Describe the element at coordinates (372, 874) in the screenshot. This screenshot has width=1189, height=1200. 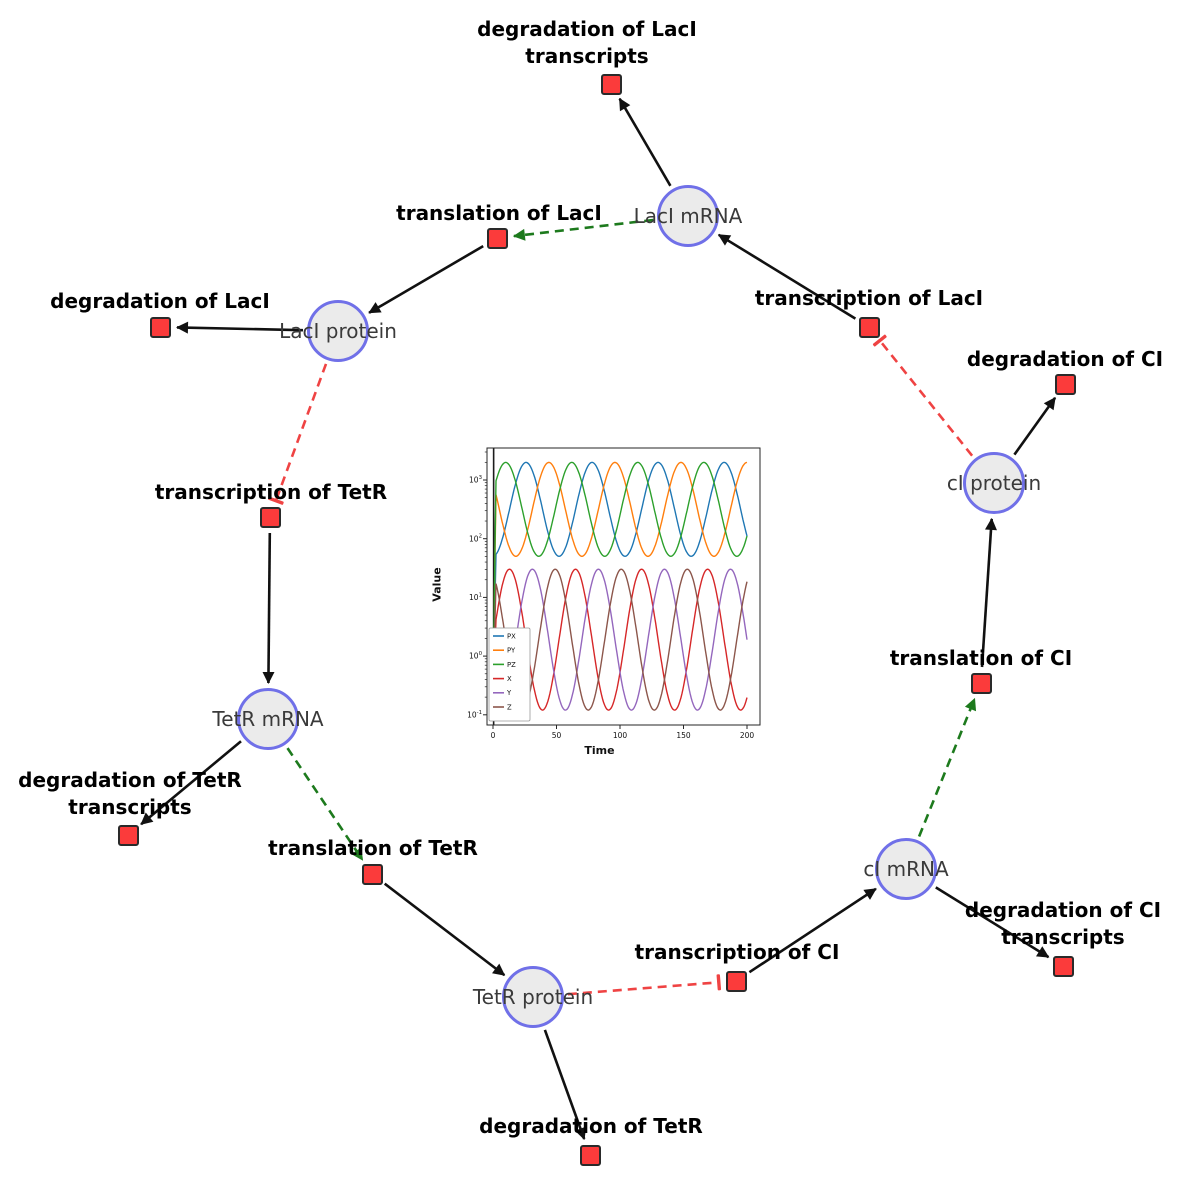
I see `reaction-node-transl_tetr` at that location.